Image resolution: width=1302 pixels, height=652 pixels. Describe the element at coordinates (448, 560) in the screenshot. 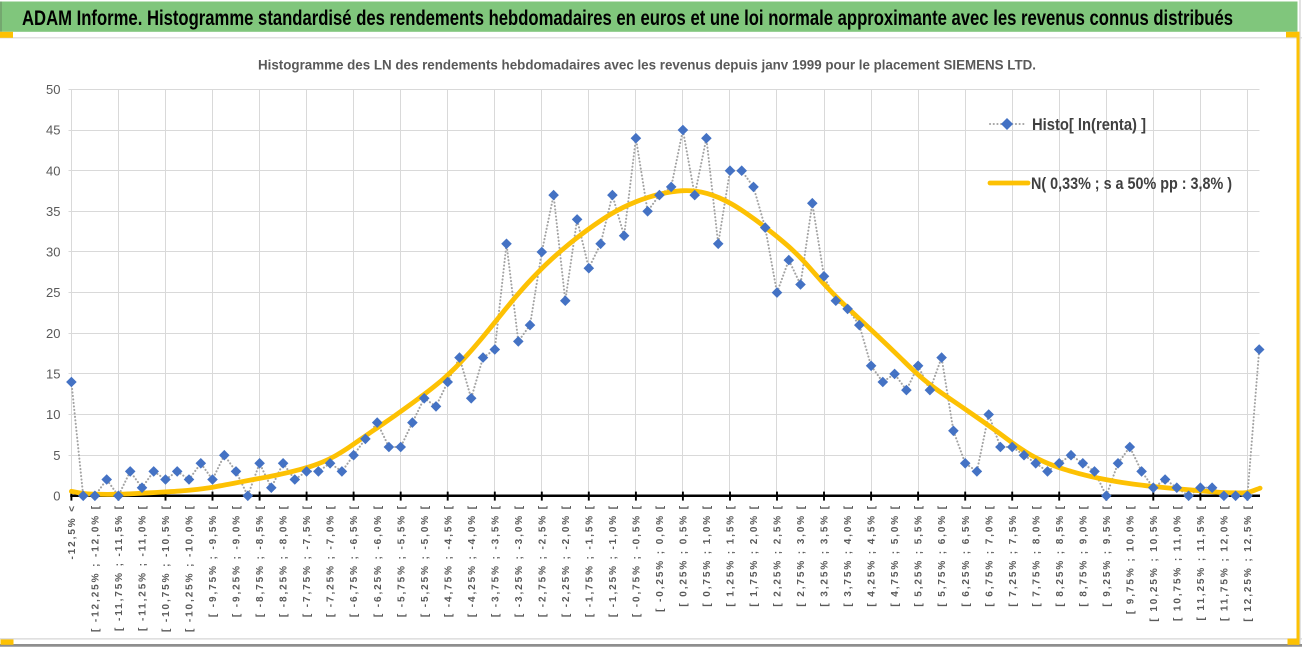

I see `svg-text: [ -4,75% ; -4,5% [` at that location.